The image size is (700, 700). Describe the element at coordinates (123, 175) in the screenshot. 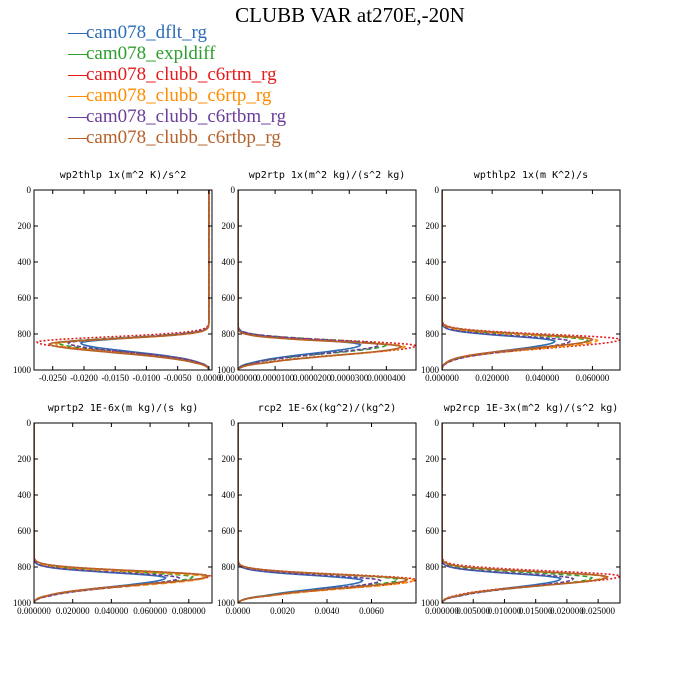

I see `chart-title: wp2thlp 1x(m^2 K)/s^2` at that location.